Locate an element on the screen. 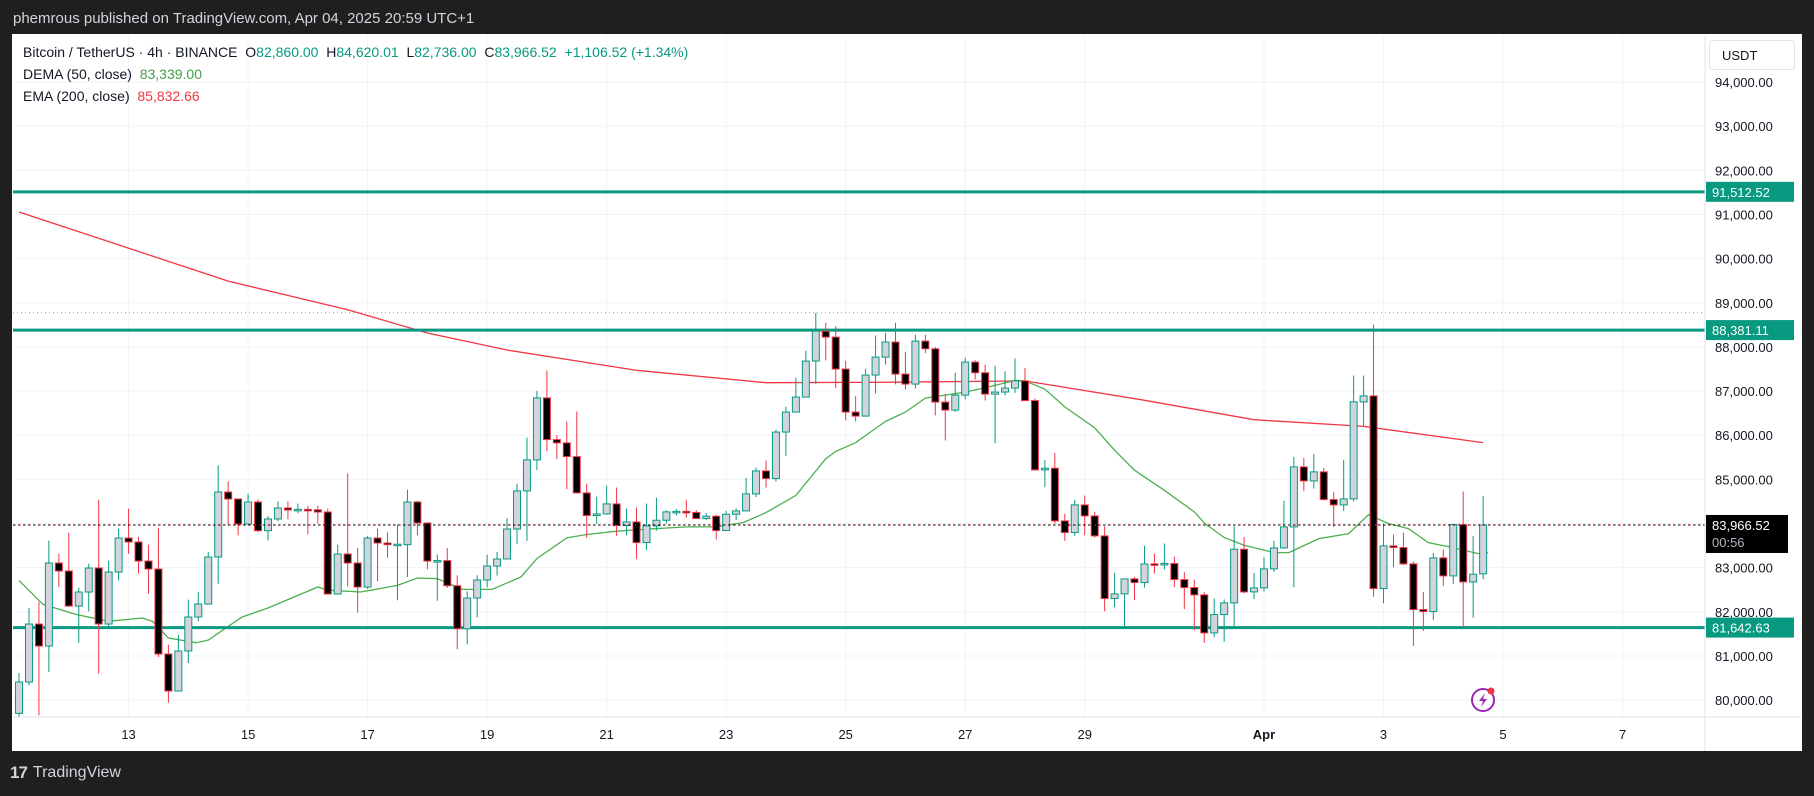  symbol-name: Bitcoin / TetherUS · 4h · BINANCE is located at coordinates (130, 52).